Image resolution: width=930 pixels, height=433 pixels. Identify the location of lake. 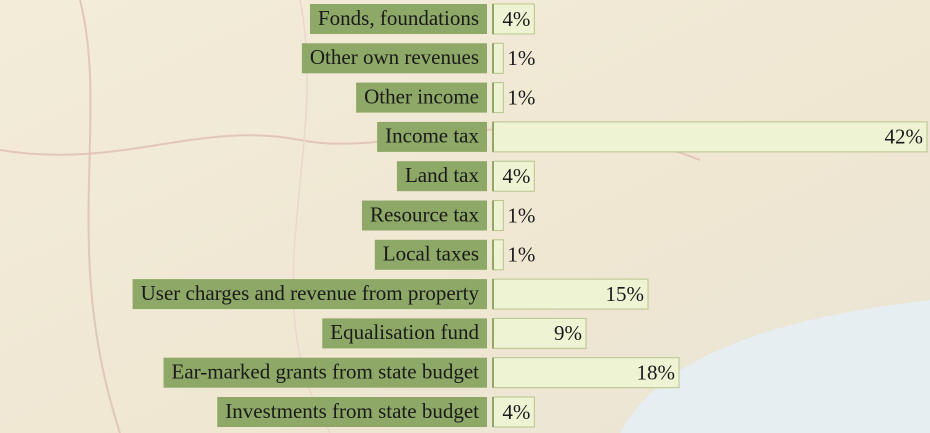
(775, 366).